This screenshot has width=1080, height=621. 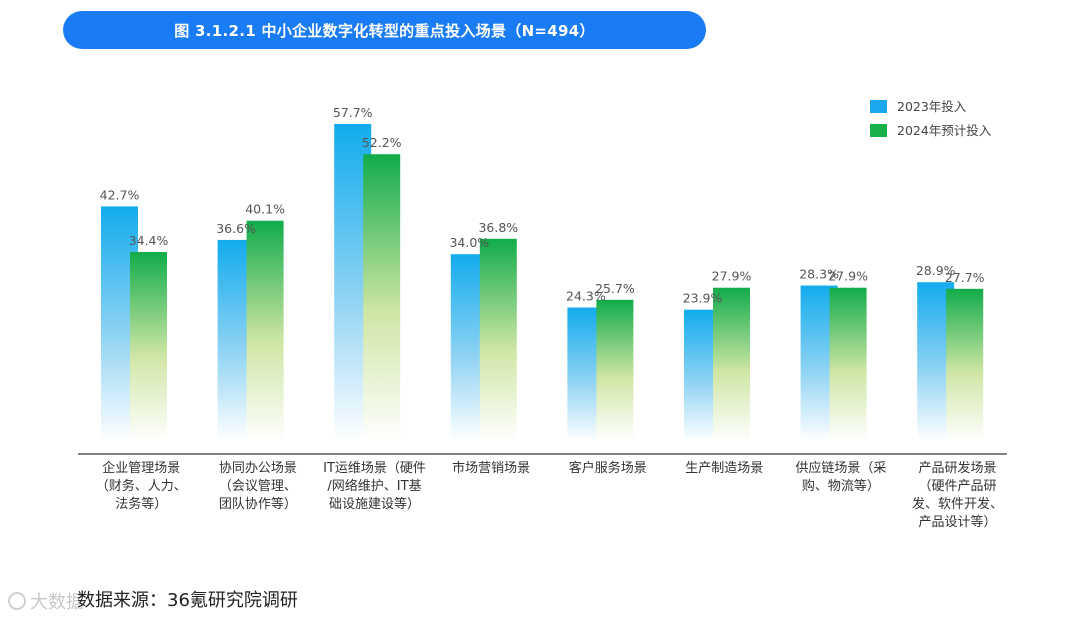 I want to click on chart-title-banner: 图 3.1.2.1 中小企业数字化转型的重点投入场景（N=494）, so click(x=384, y=30).